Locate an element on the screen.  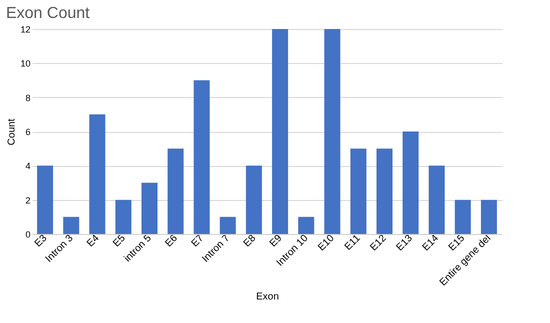
x-axis-title: Exon is located at coordinates (267, 297).